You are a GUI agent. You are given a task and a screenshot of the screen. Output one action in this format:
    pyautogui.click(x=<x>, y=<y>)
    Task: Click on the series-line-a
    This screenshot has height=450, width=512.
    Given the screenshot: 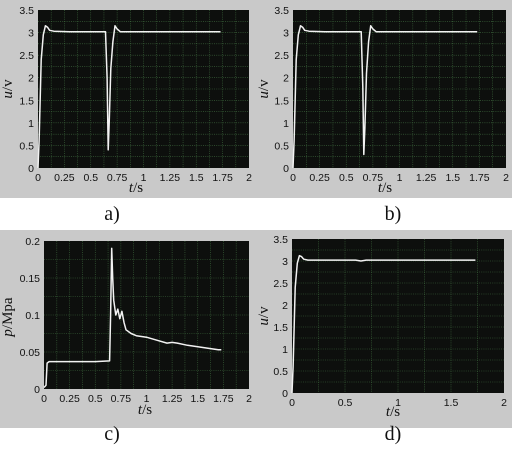 What is the action you would take?
    pyautogui.click(x=129, y=97)
    